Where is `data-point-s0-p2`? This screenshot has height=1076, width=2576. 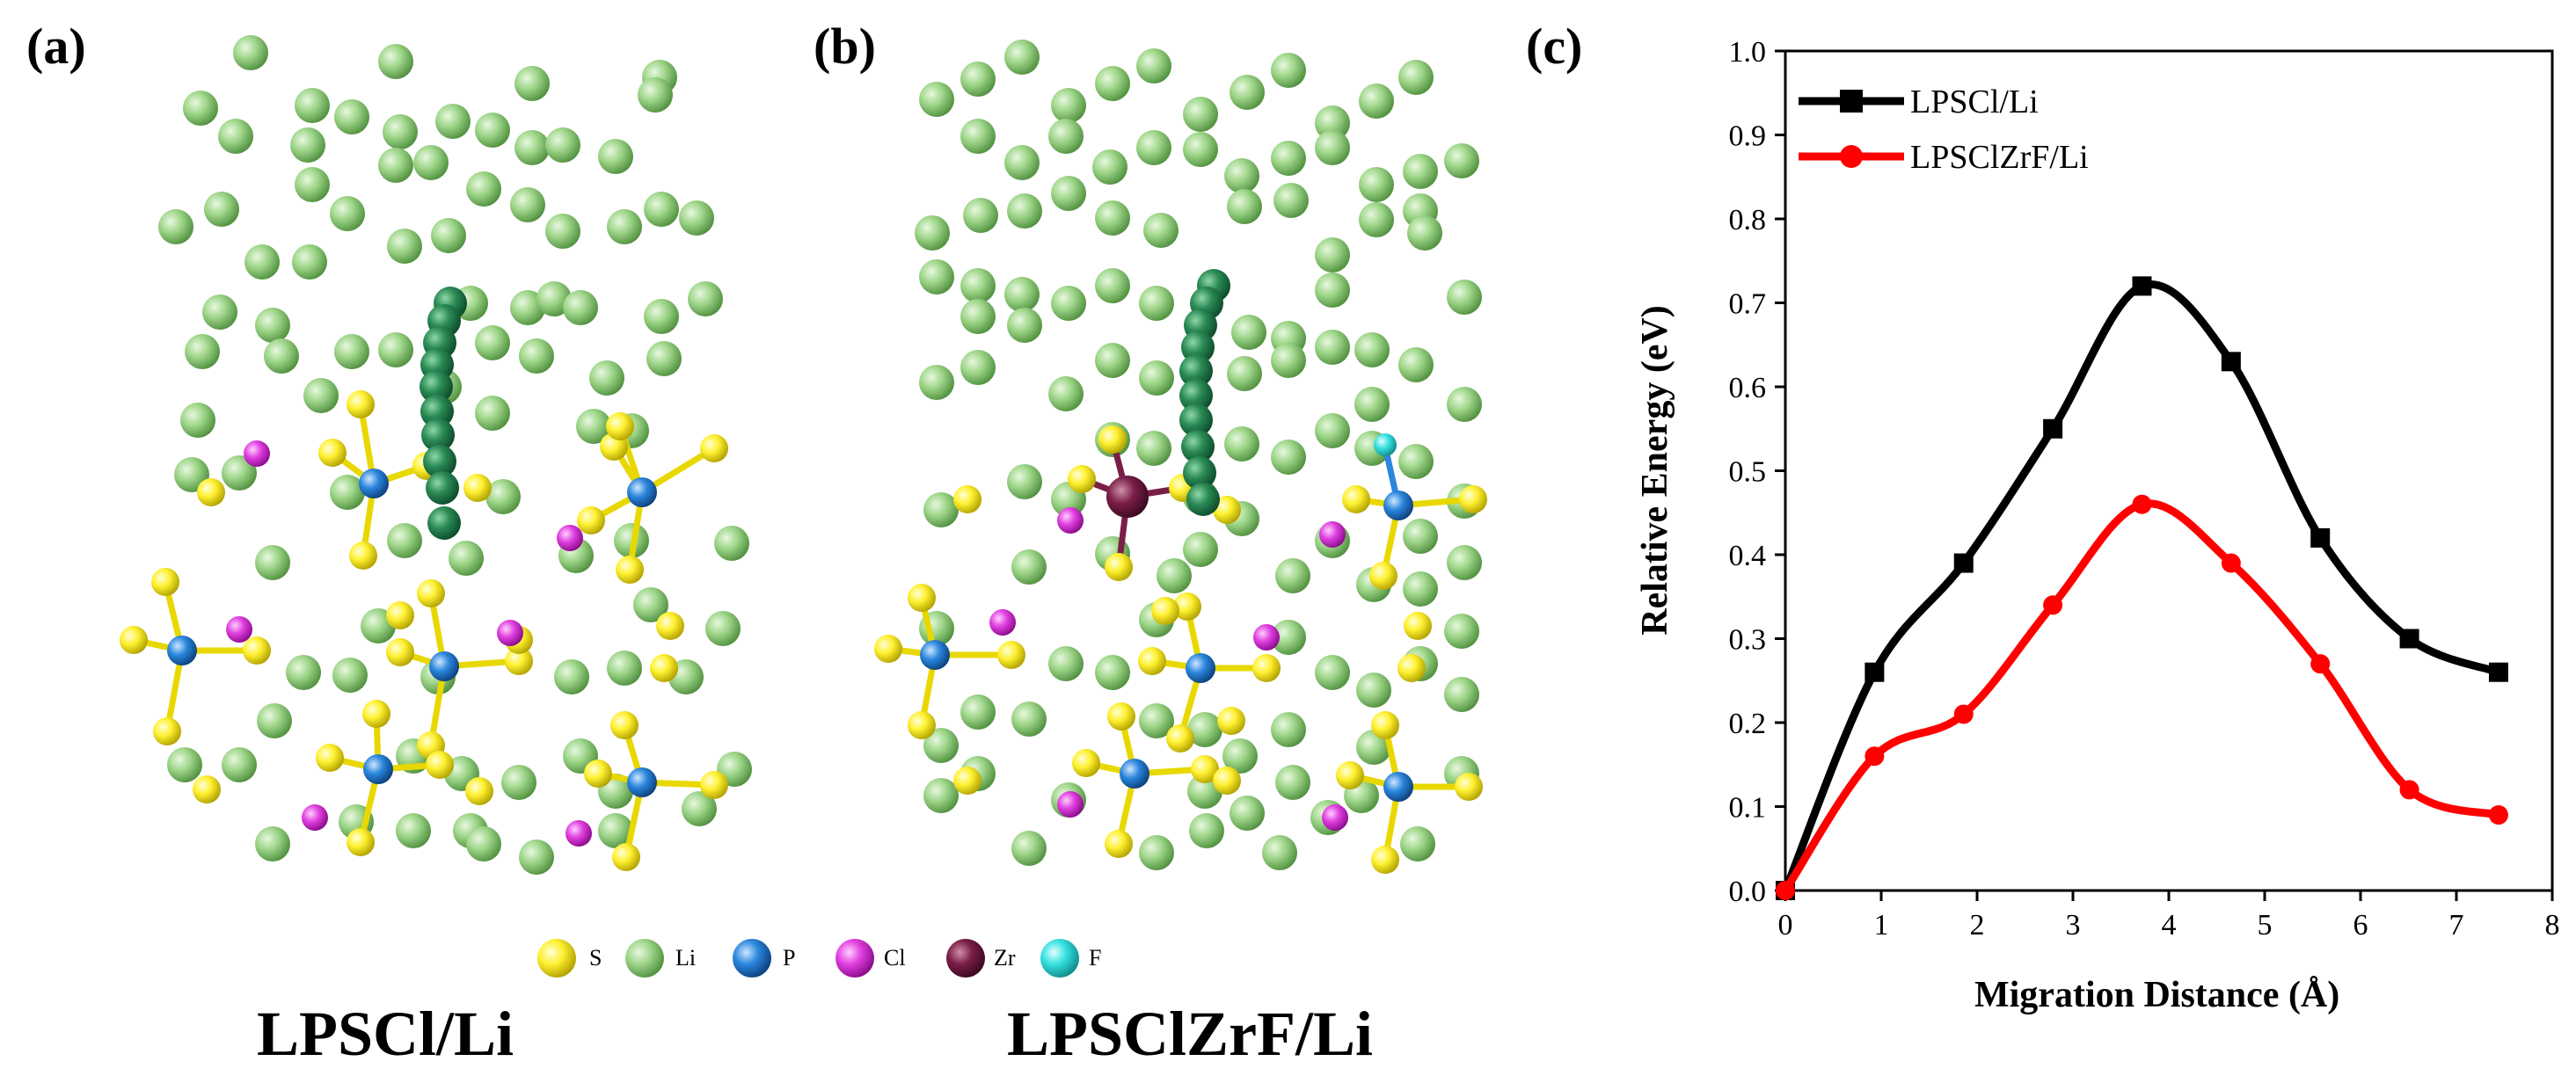
data-point-s0-p2 is located at coordinates (1963, 563).